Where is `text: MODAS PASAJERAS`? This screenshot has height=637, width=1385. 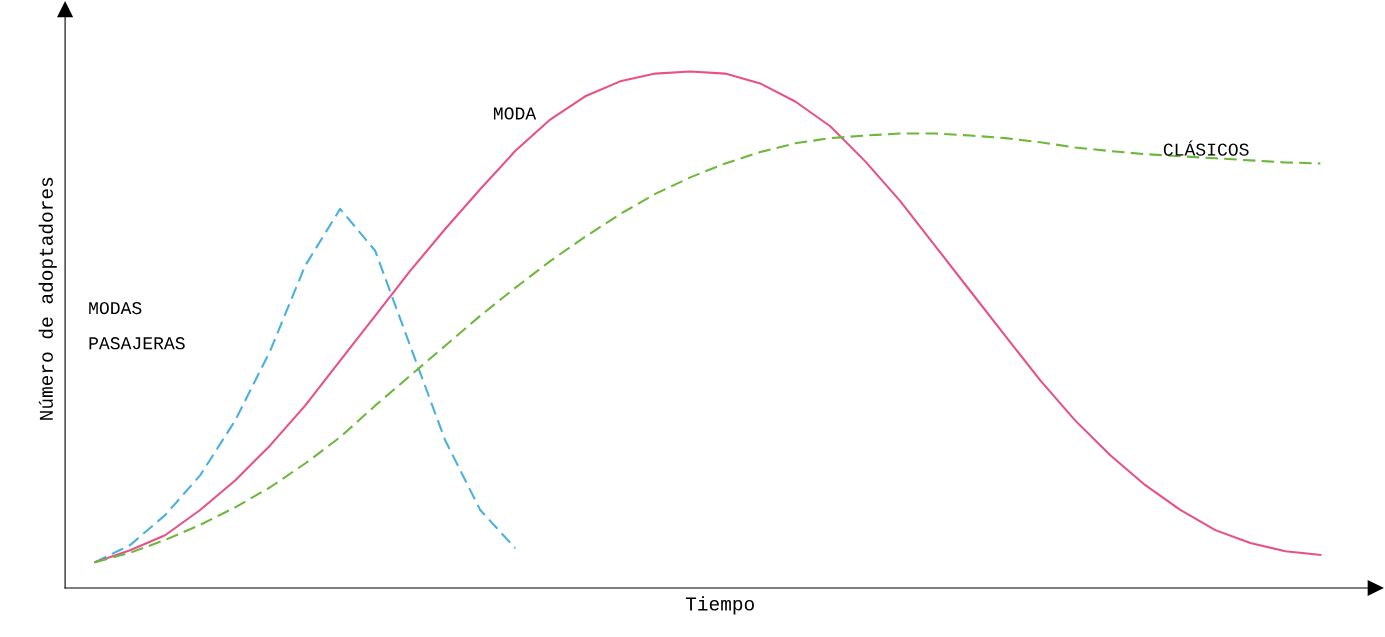
text: MODAS PASAJERAS is located at coordinates (137, 325).